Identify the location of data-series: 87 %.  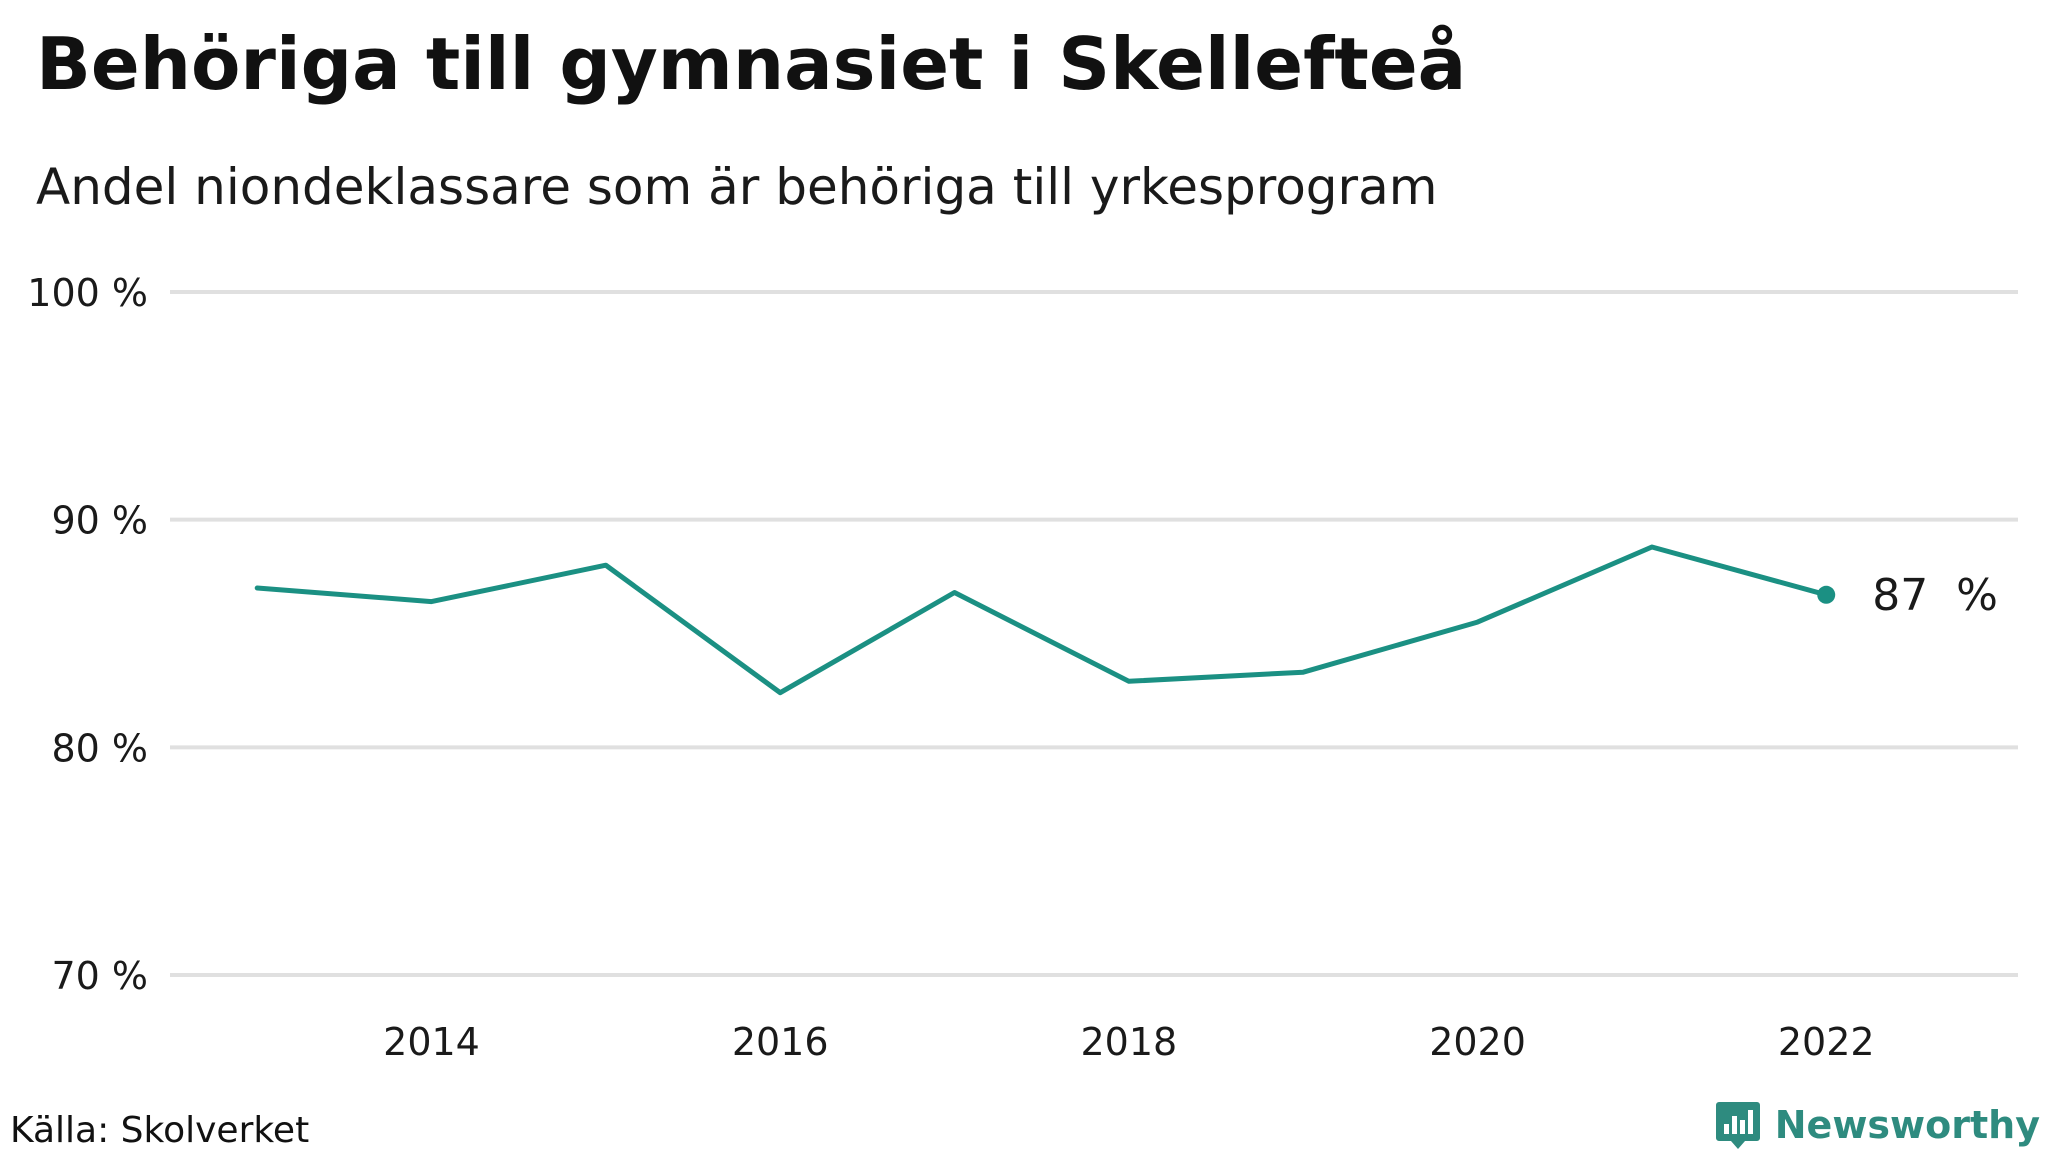
(1126, 620).